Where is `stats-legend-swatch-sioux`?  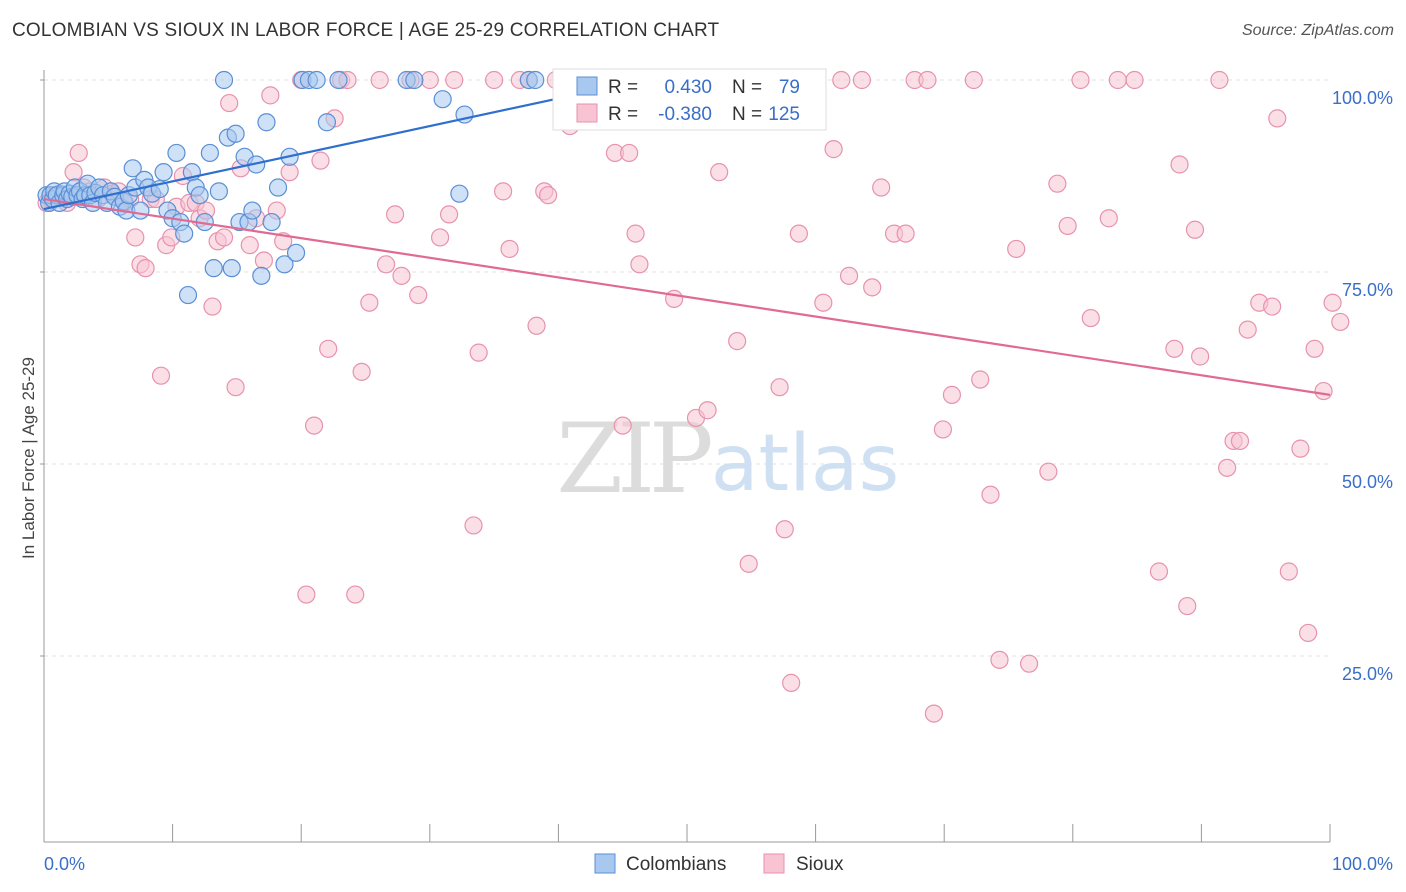
stats-legend-swatch-sioux is located at coordinates (587, 113).